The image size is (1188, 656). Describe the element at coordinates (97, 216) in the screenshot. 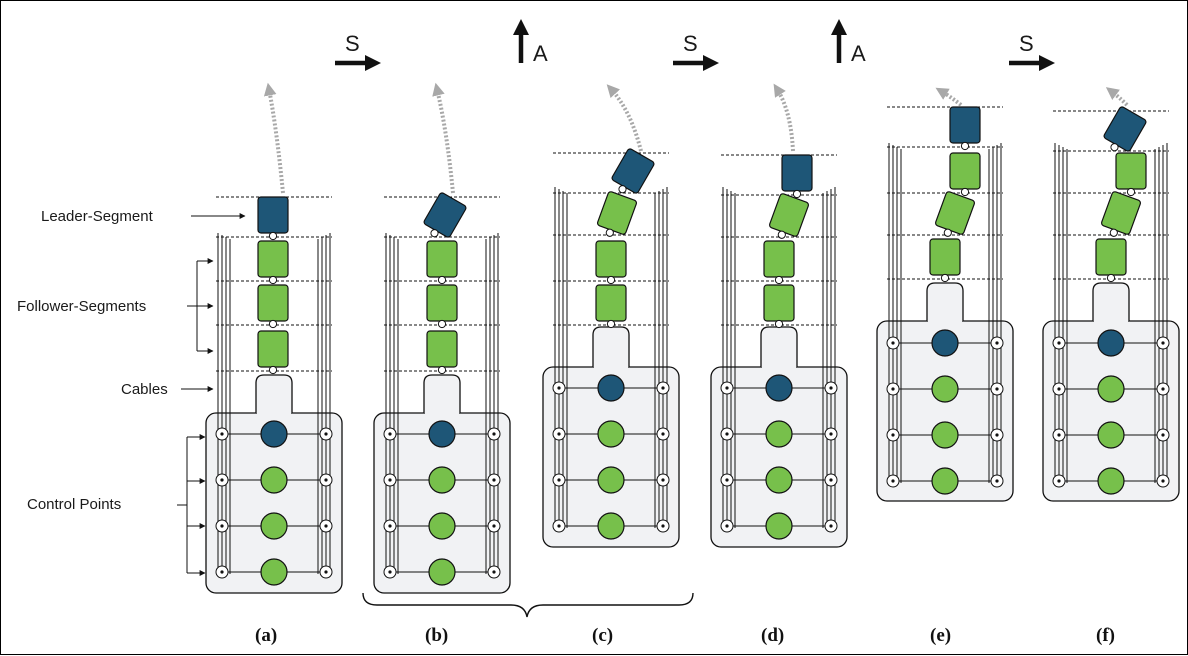

I see `label-leader-segment: Leader-Segment` at that location.